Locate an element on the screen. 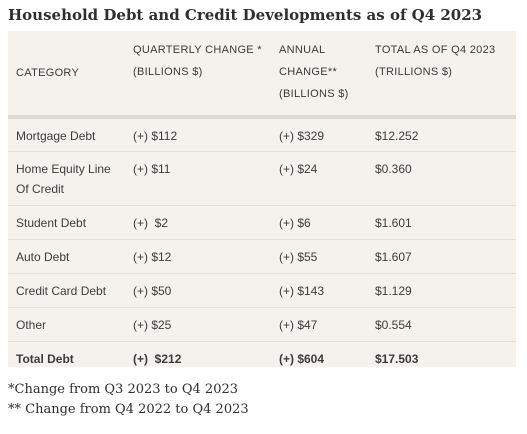 The image size is (527, 434). table-row: Student Debt (+) $2 (+) $6 $1.601 is located at coordinates (262, 222).